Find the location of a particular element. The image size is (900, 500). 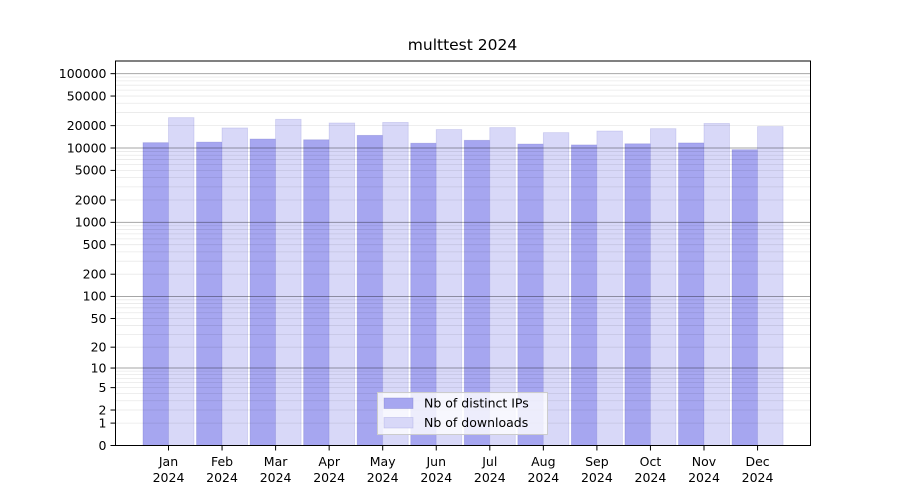

legend-swatch-downloads is located at coordinates (398, 423).